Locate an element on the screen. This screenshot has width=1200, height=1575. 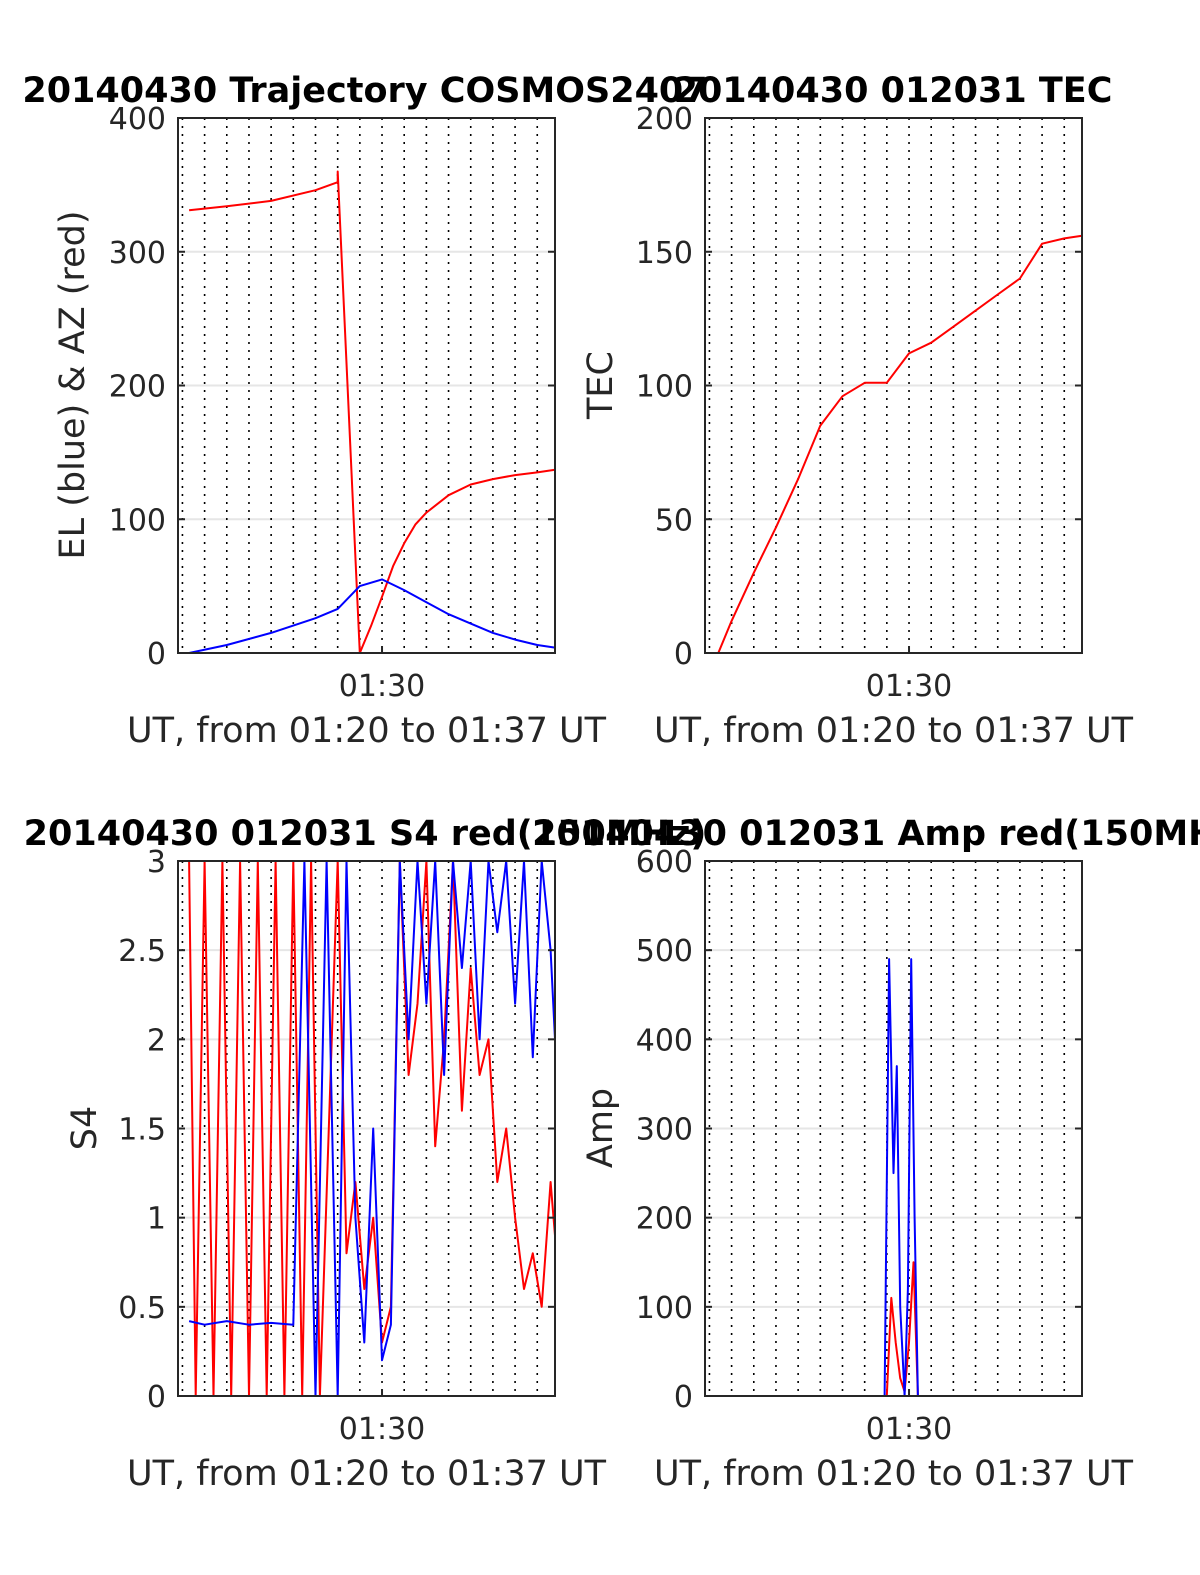
panel-title: 20140430 012031 S4 red(150MHz) is located at coordinates (365, 834).